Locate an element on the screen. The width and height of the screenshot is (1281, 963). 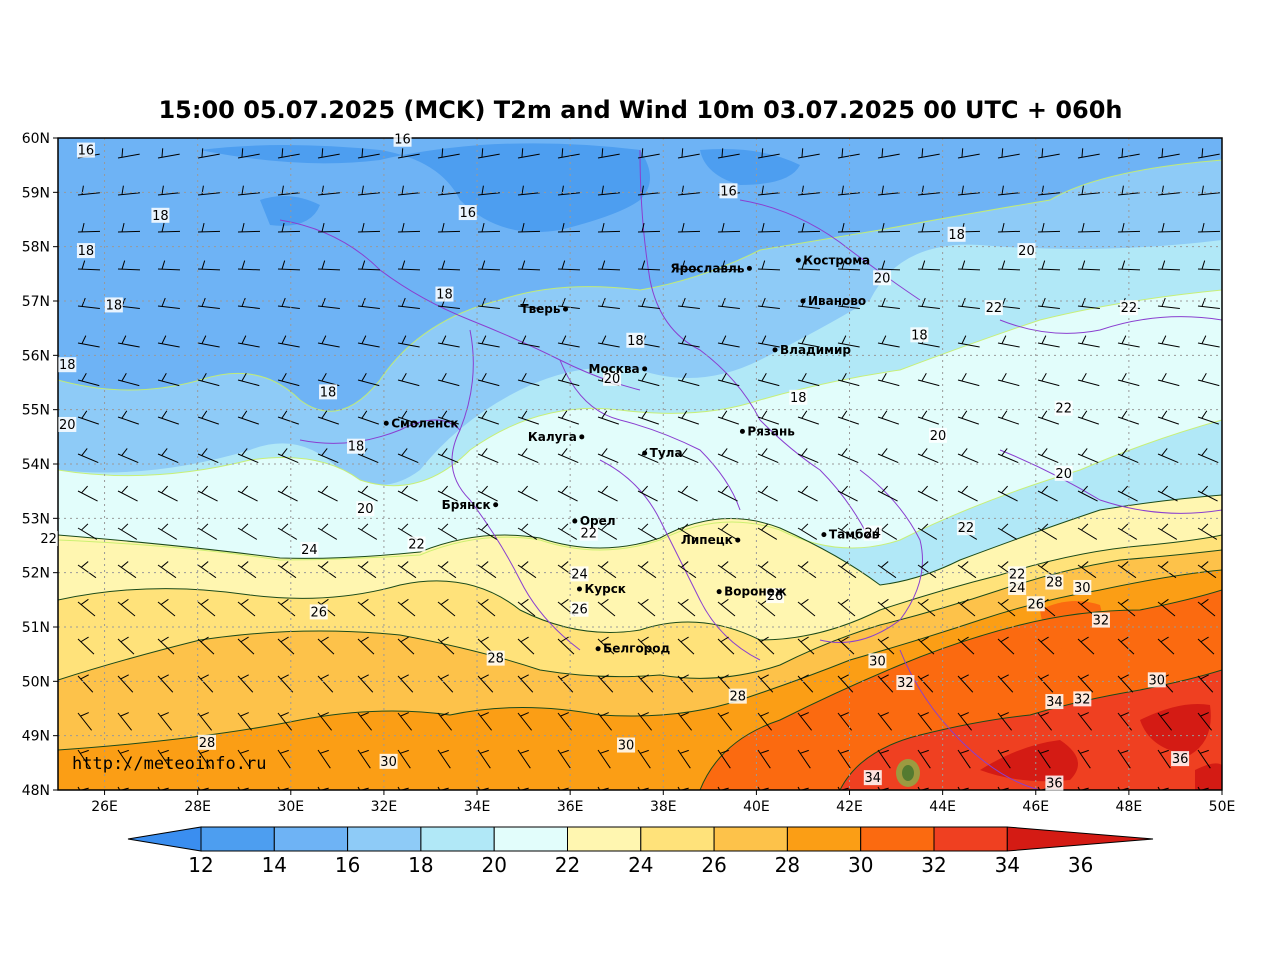
contour-value: 24 is located at coordinates (309, 550).